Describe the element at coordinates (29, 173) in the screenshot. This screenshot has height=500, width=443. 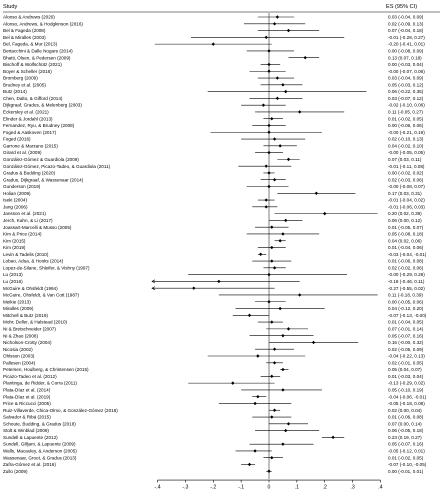
I see `study-label: Gradus & Budding (2020)` at that location.